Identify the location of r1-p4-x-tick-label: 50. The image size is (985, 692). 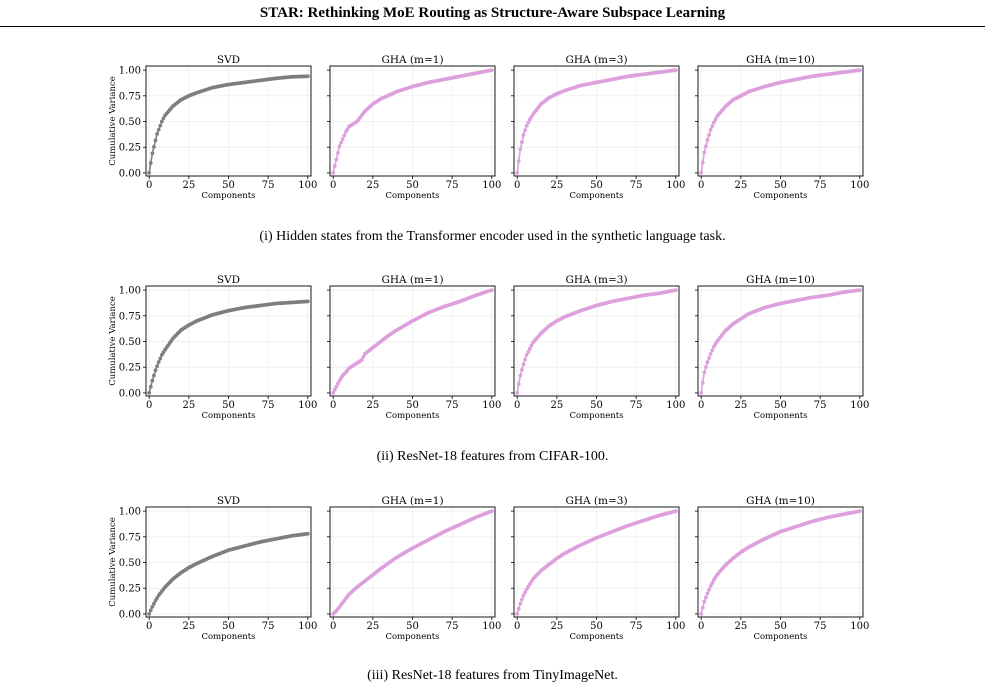
(780, 185).